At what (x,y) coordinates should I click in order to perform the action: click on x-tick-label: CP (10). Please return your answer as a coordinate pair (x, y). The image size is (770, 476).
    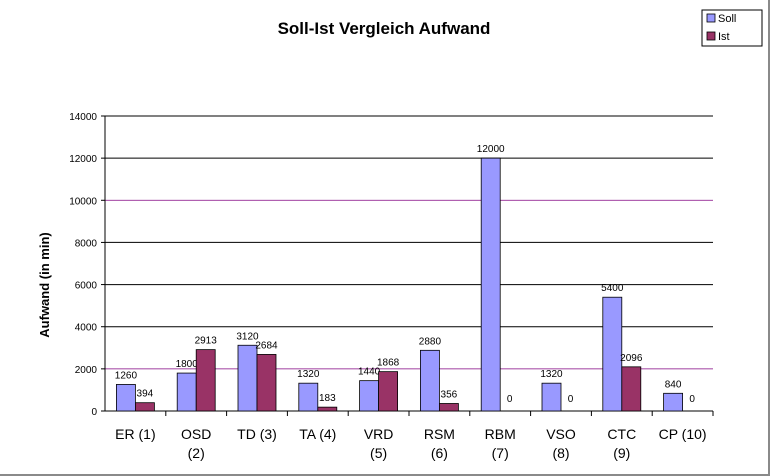
    Looking at the image, I should click on (683, 434).